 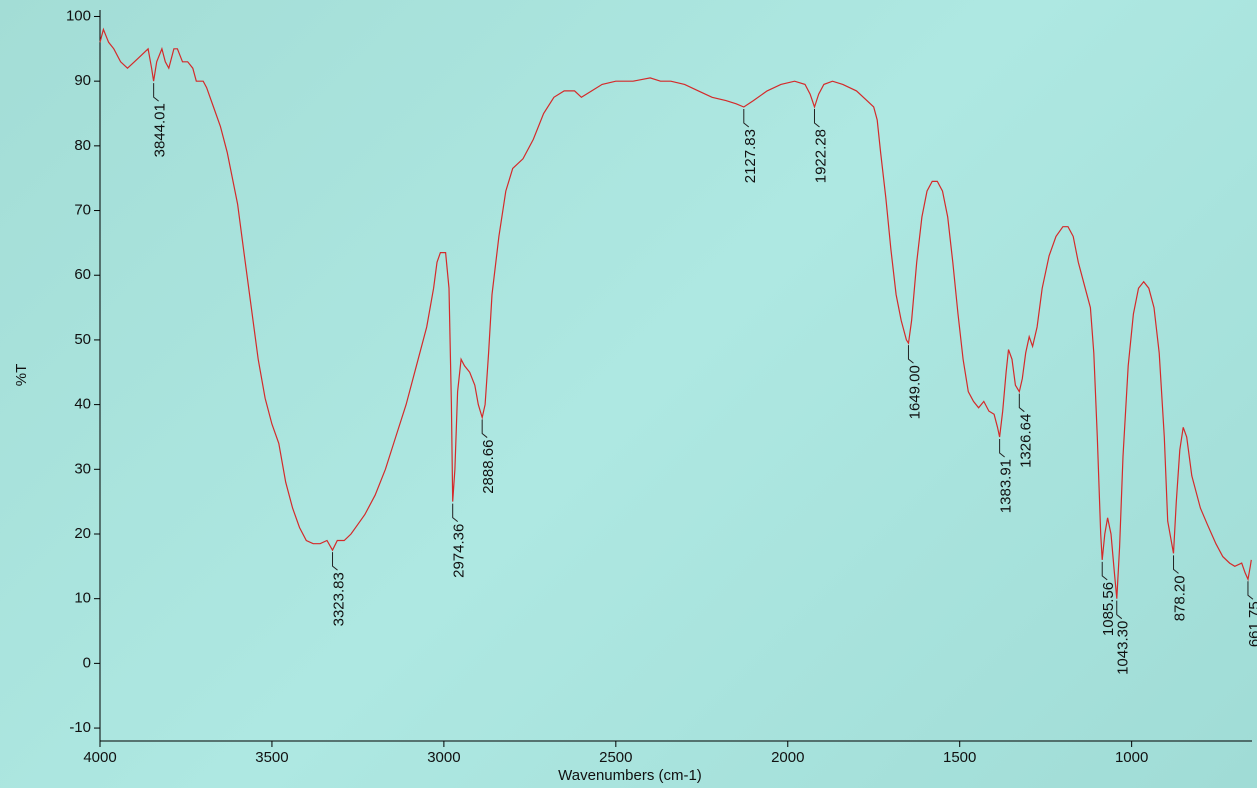 I want to click on y-tick-label: 80, so click(x=82, y=145).